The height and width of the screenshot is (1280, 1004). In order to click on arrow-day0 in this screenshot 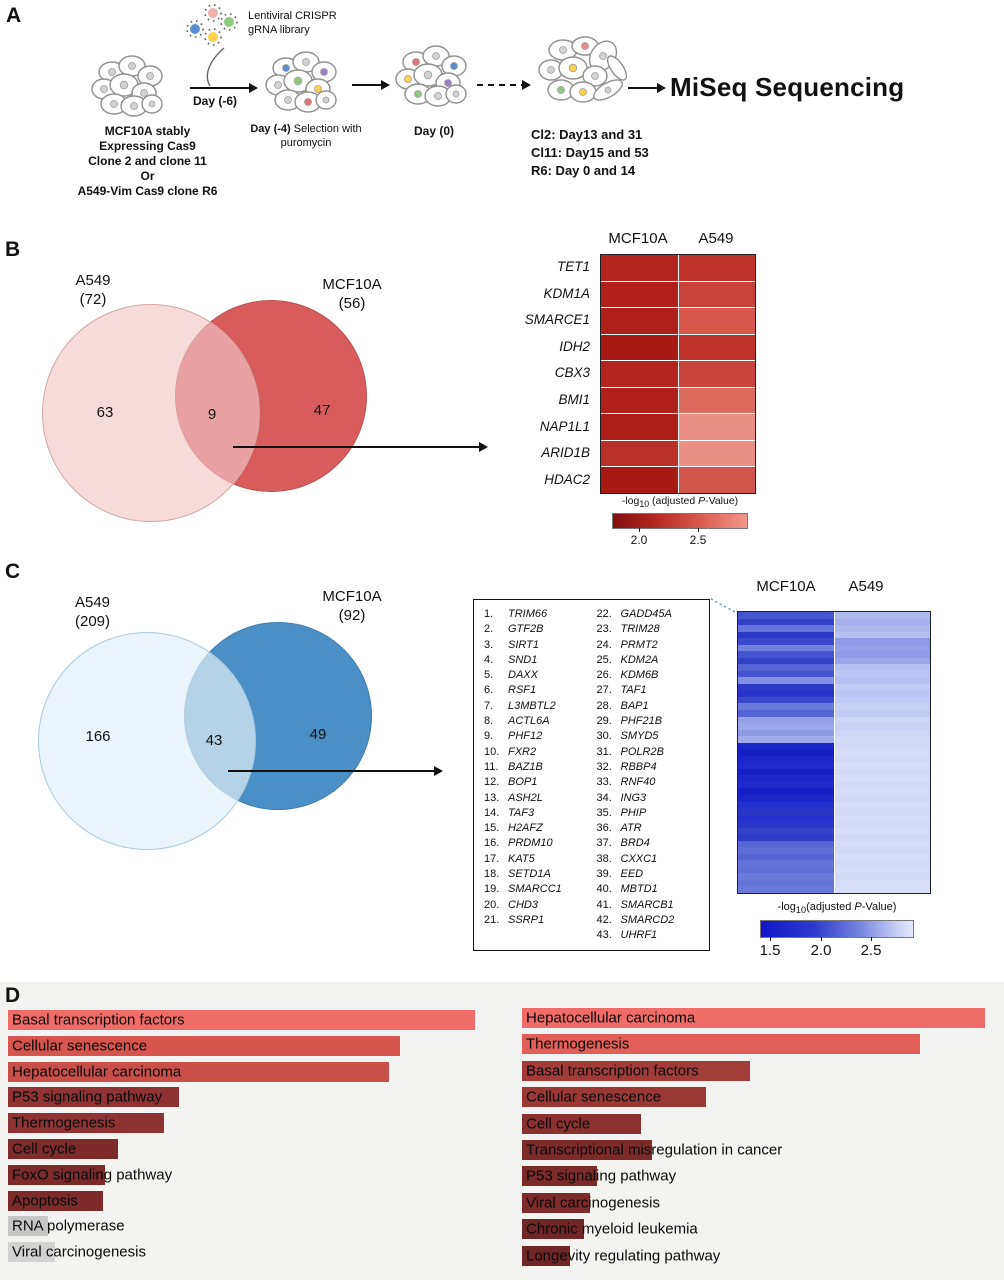, I will do `click(371, 84)`.